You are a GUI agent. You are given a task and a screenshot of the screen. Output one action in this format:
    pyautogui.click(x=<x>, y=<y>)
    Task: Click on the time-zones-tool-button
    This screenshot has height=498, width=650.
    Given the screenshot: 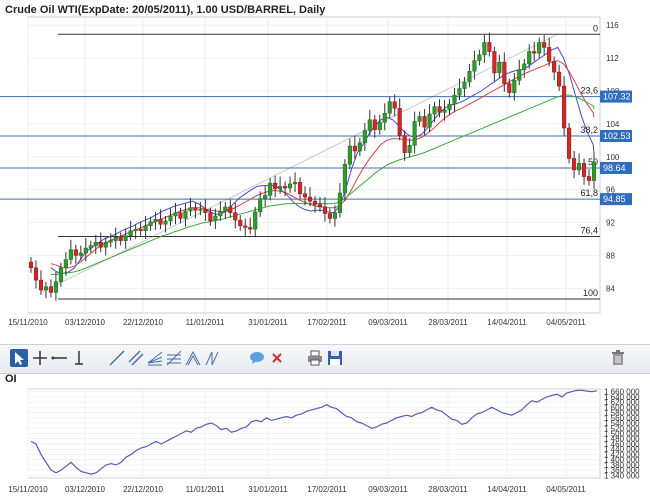 What is the action you would take?
    pyautogui.click(x=212, y=358)
    